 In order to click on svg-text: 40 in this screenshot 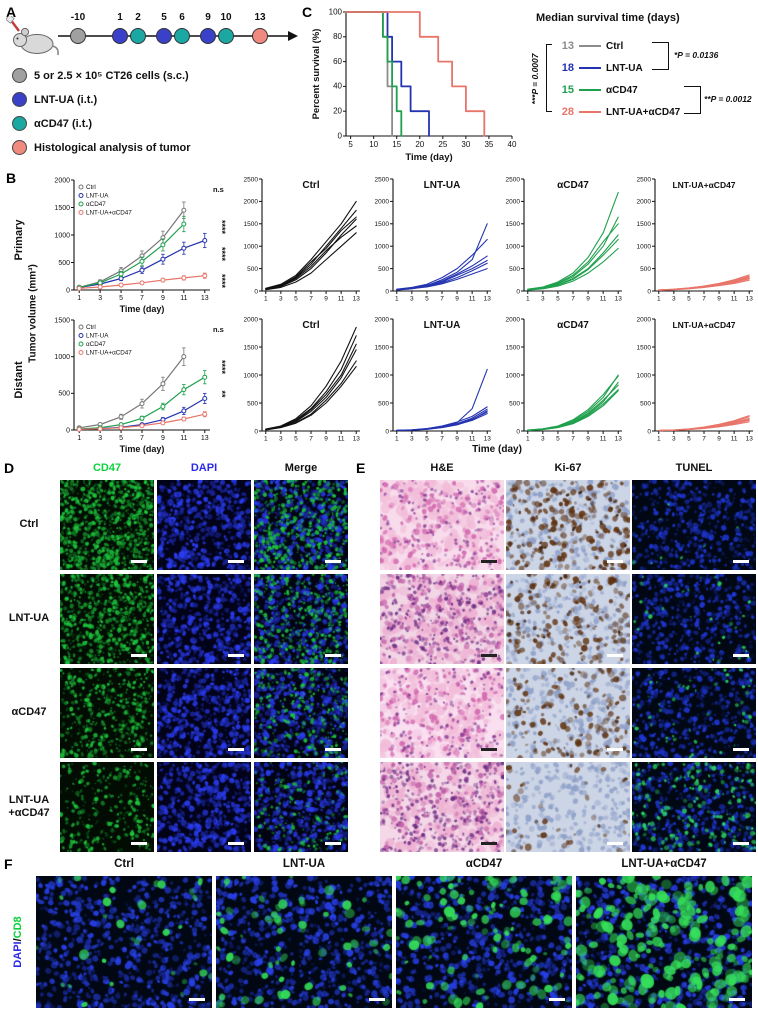, I will do `click(337, 86)`.